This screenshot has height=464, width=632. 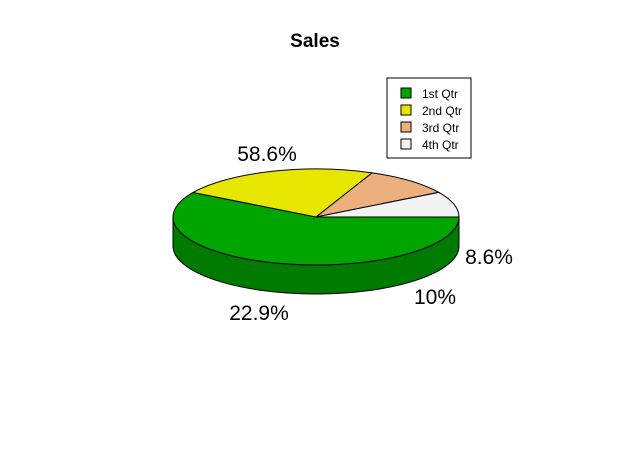 I want to click on chart-title: Sales, so click(x=315, y=41).